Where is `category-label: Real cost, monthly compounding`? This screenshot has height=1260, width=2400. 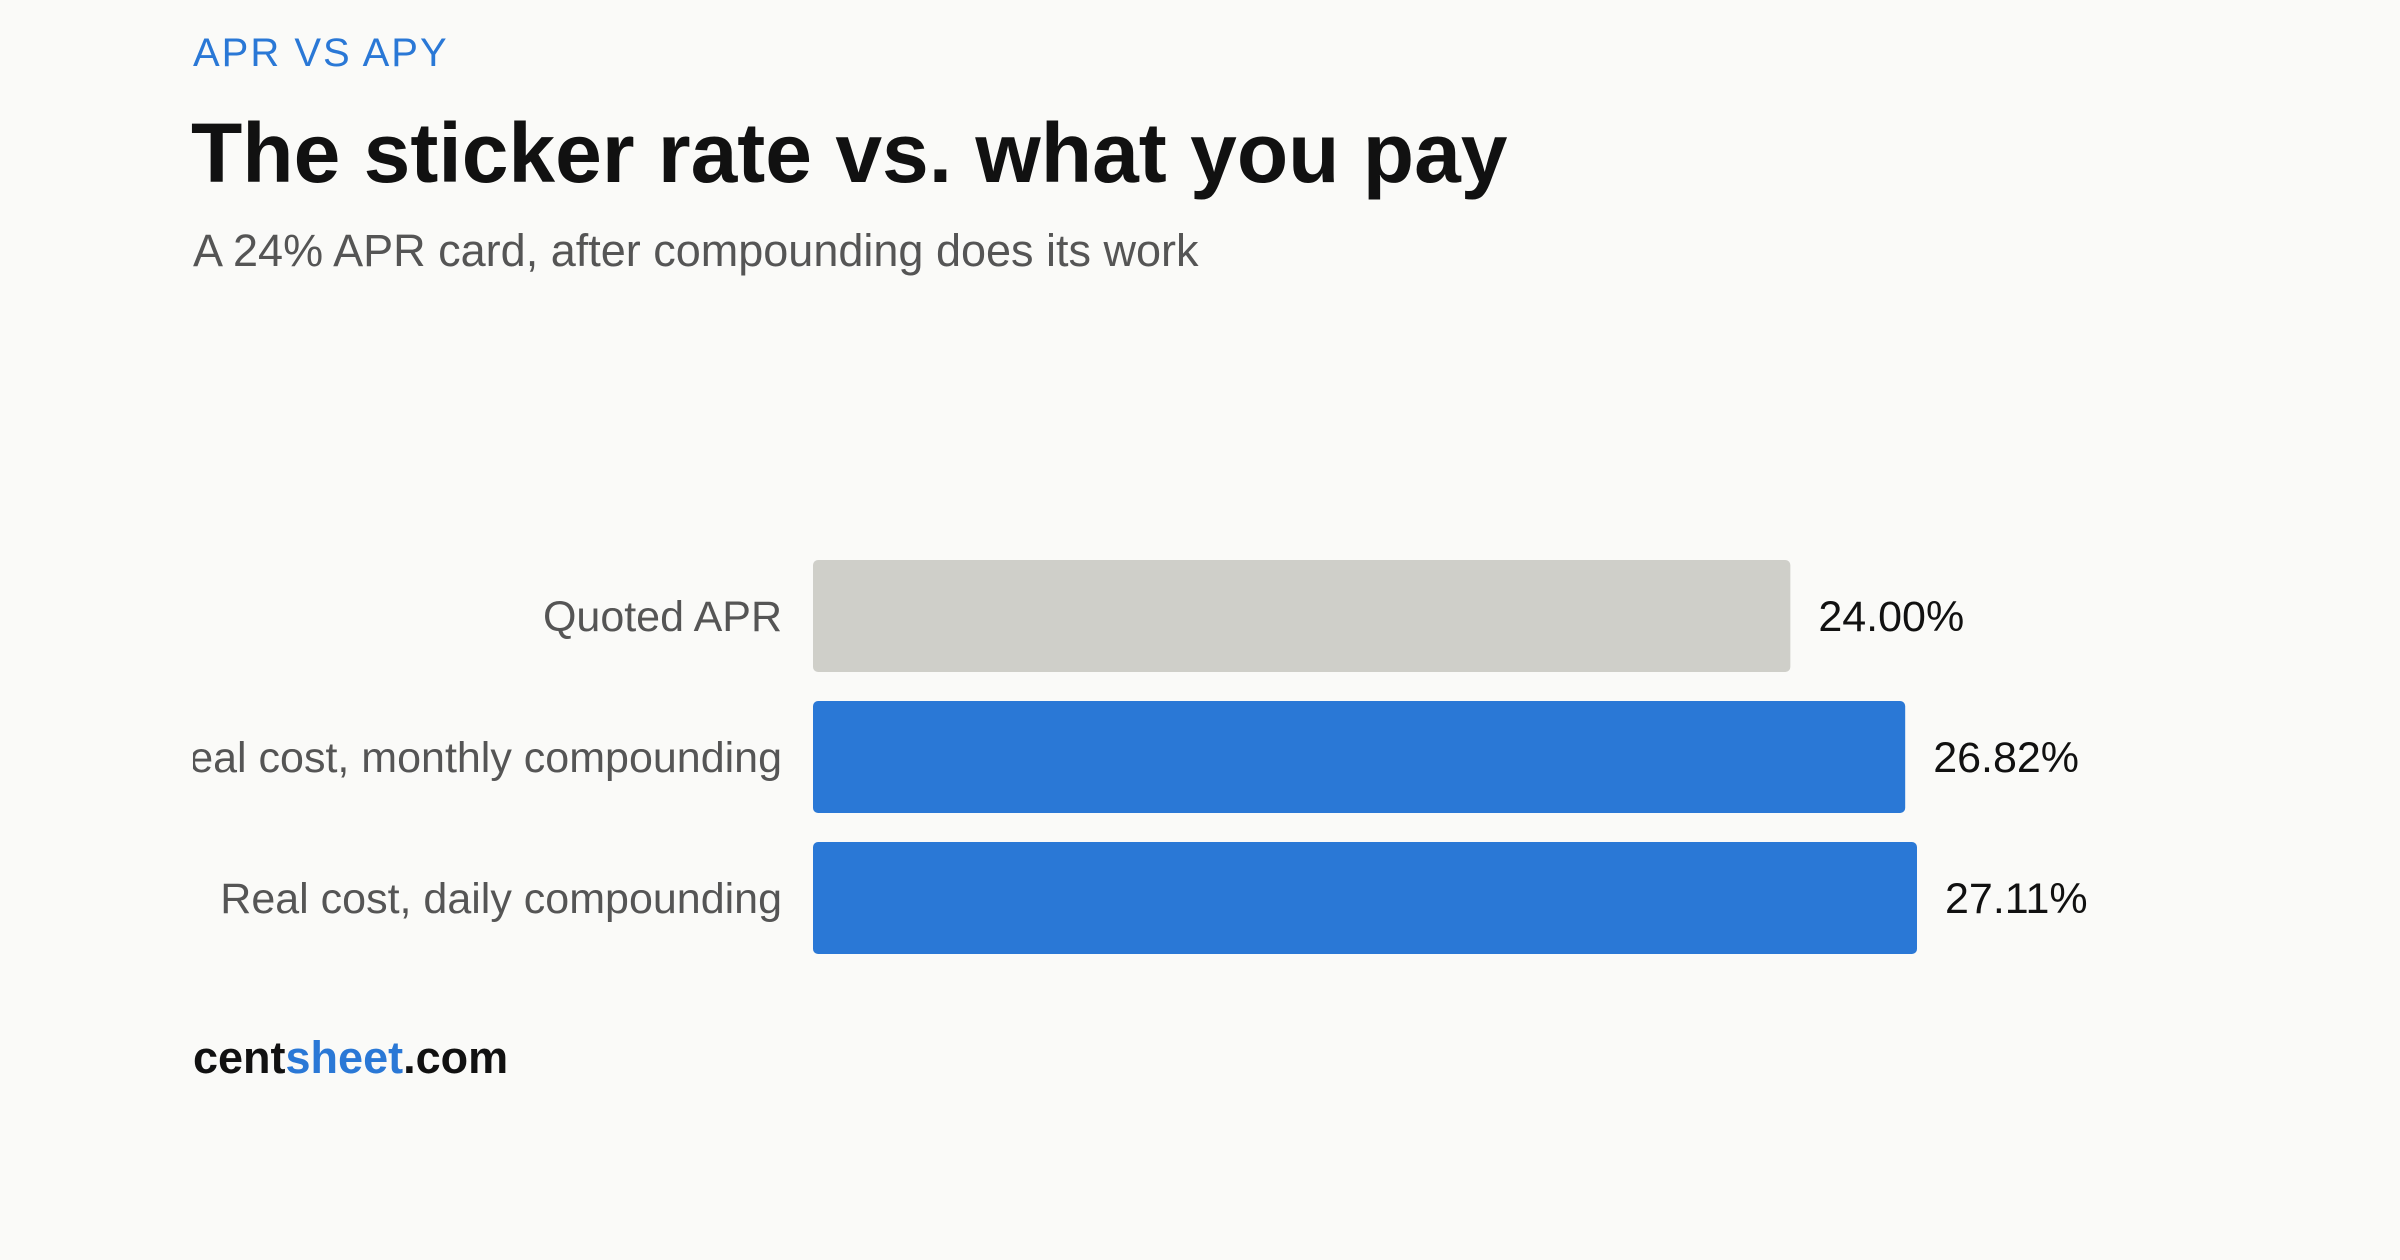 category-label: Real cost, monthly compounding is located at coordinates (470, 758).